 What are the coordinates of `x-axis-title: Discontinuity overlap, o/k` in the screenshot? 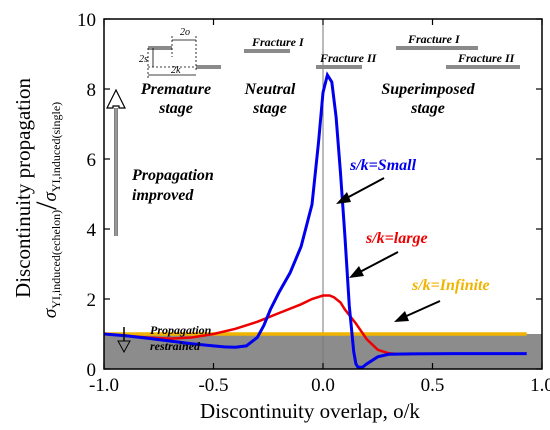 It's located at (310, 411).